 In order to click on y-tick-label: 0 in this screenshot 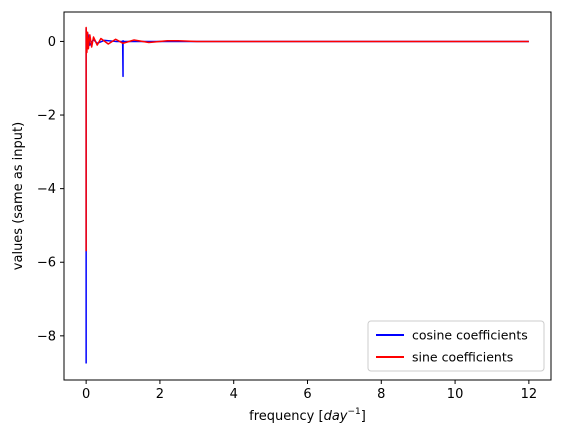, I will do `click(52, 42)`.